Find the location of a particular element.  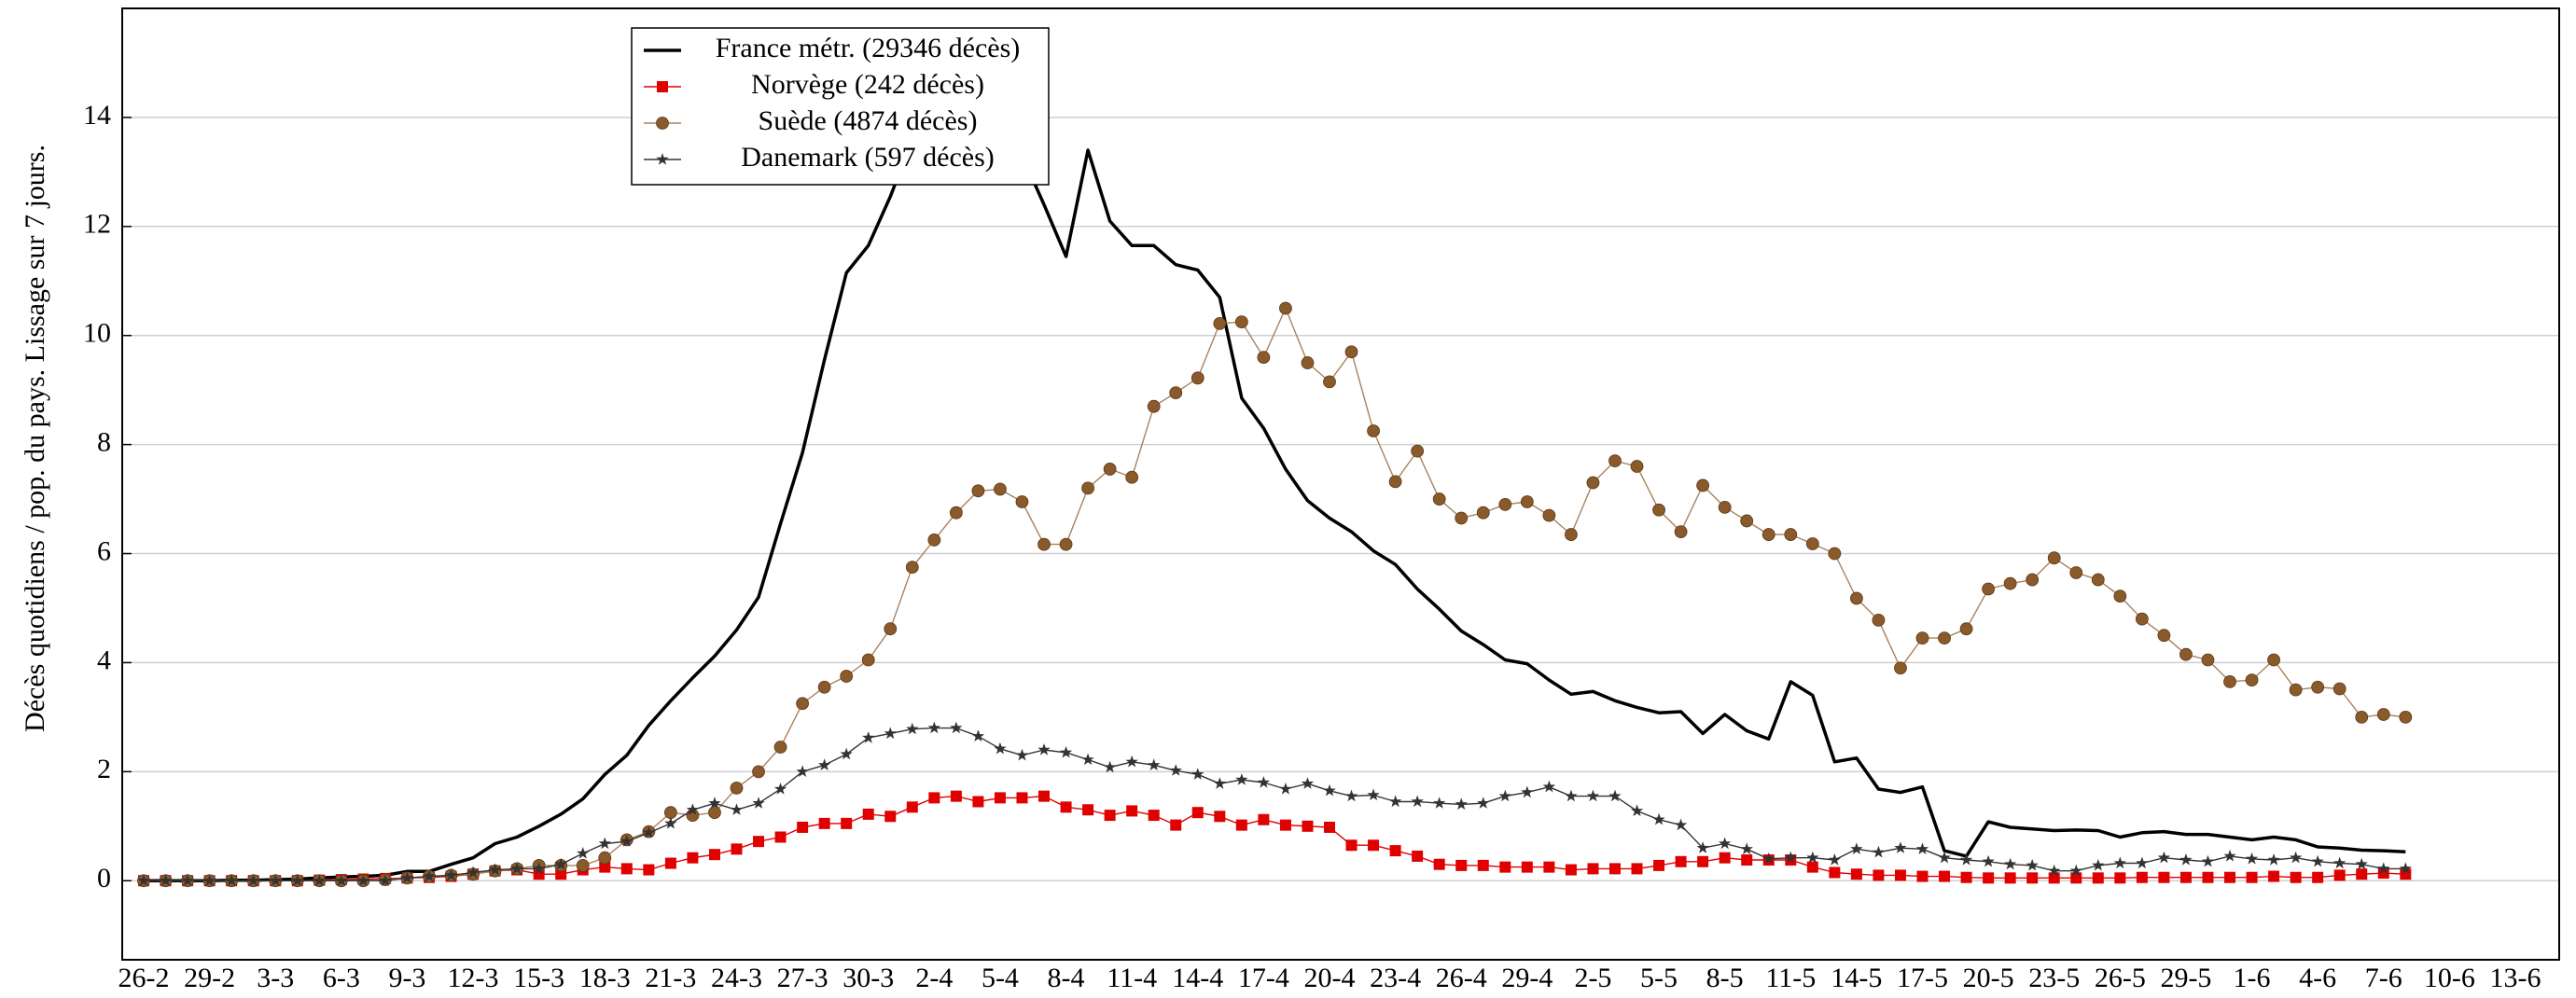

x-tick-label: 20-4 is located at coordinates (1330, 978).